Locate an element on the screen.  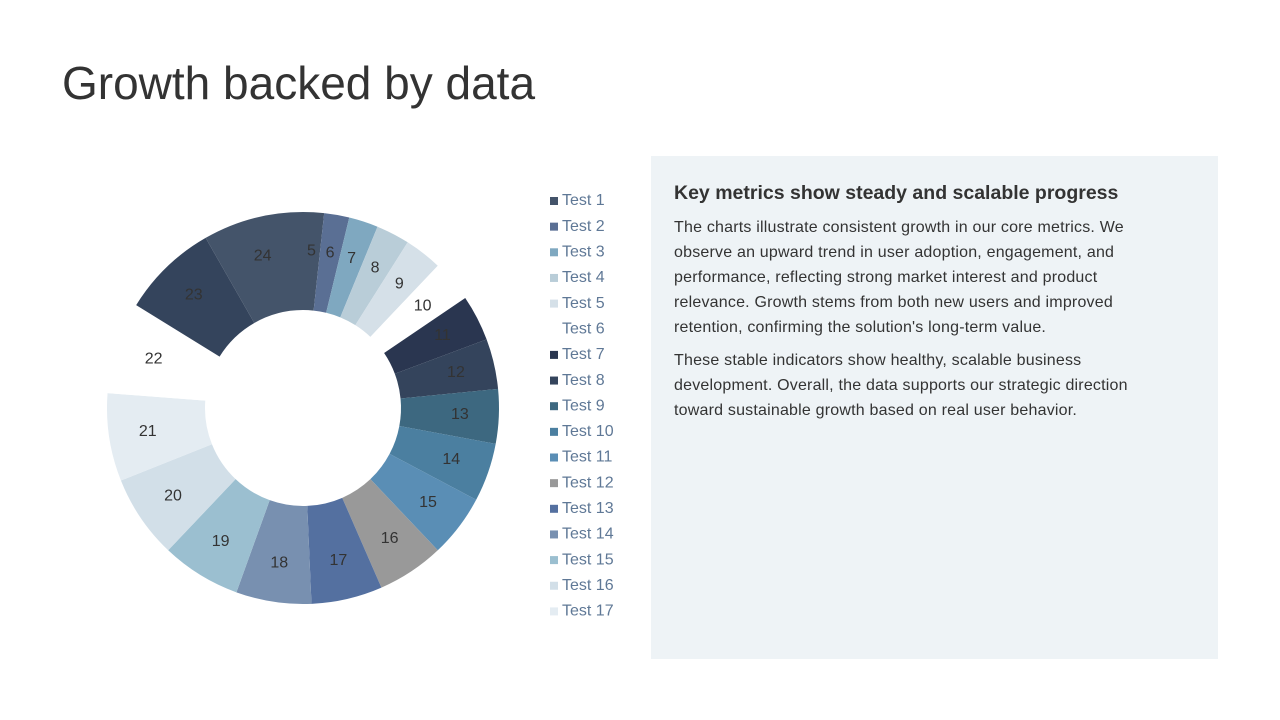
slice-label: 16 is located at coordinates (390, 538).